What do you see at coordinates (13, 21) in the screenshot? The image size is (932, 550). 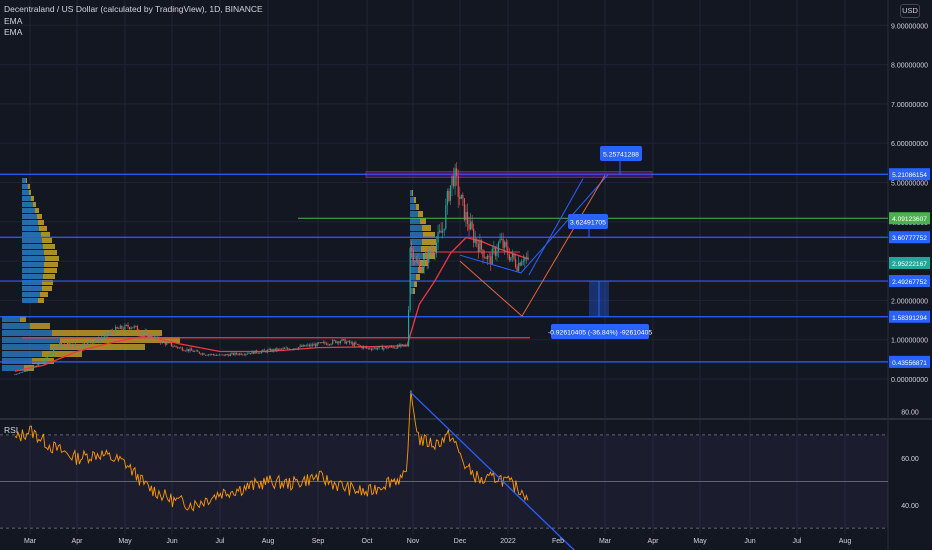 I see `ema-indicator-label-1: EMA` at bounding box center [13, 21].